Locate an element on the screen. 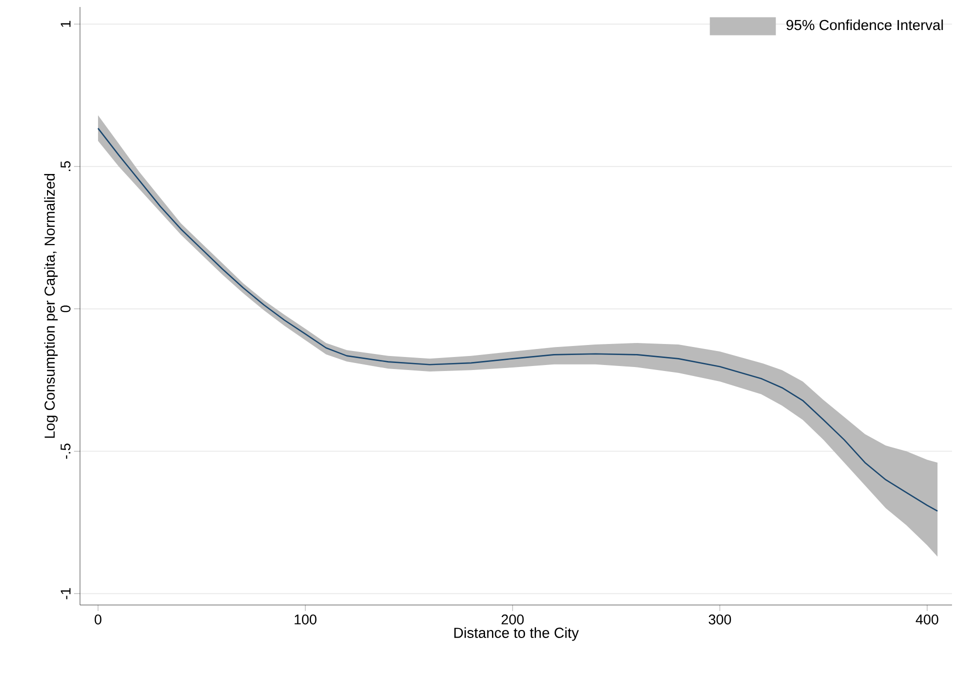 The height and width of the screenshot is (677, 955). x-tick-label: 200 is located at coordinates (513, 619).